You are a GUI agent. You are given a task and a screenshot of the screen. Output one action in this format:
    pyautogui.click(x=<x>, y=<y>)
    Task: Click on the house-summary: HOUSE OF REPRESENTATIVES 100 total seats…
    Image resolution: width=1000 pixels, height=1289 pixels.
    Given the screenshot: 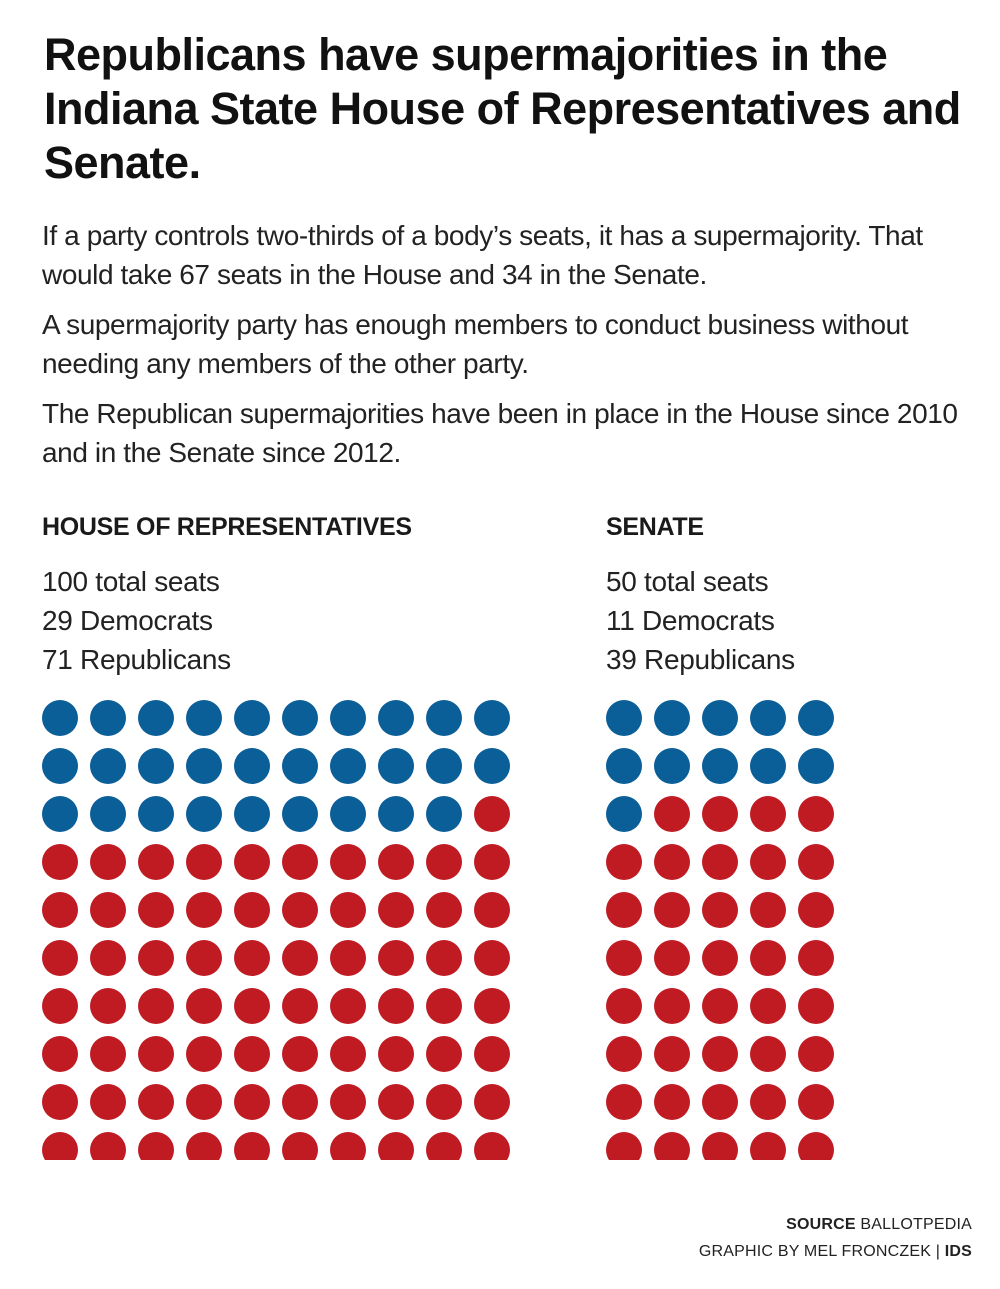 What is the action you would take?
    pyautogui.click(x=227, y=594)
    